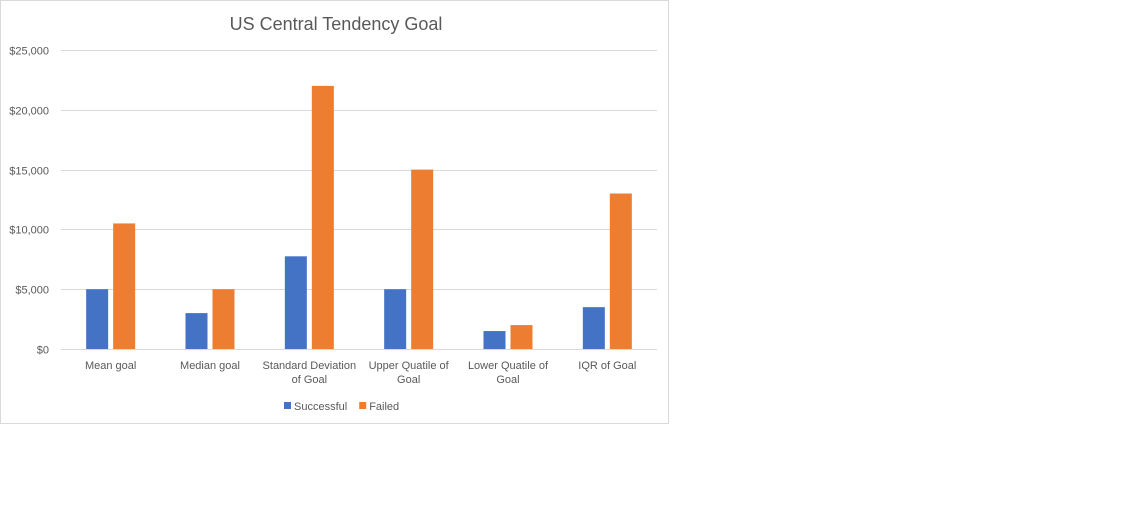  What do you see at coordinates (210, 366) in the screenshot?
I see `x-category-label: Median goal` at bounding box center [210, 366].